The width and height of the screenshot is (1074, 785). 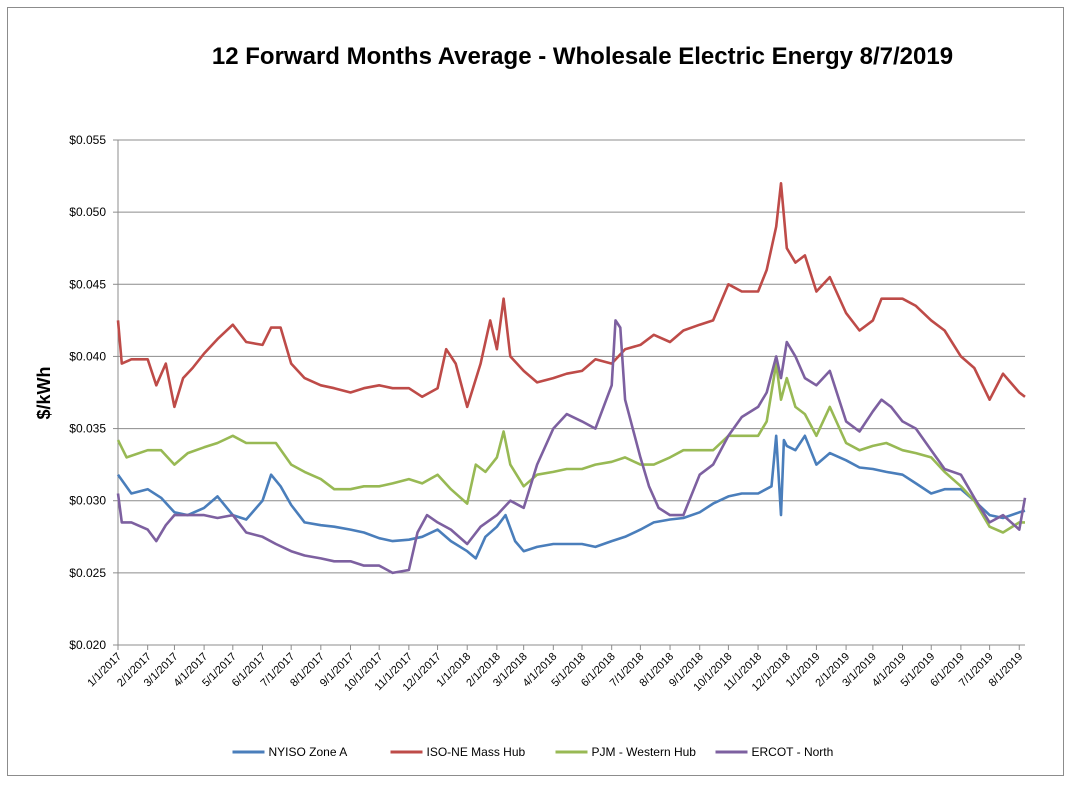 What do you see at coordinates (644, 752) in the screenshot?
I see `legend-label: PJM - Western Hub` at bounding box center [644, 752].